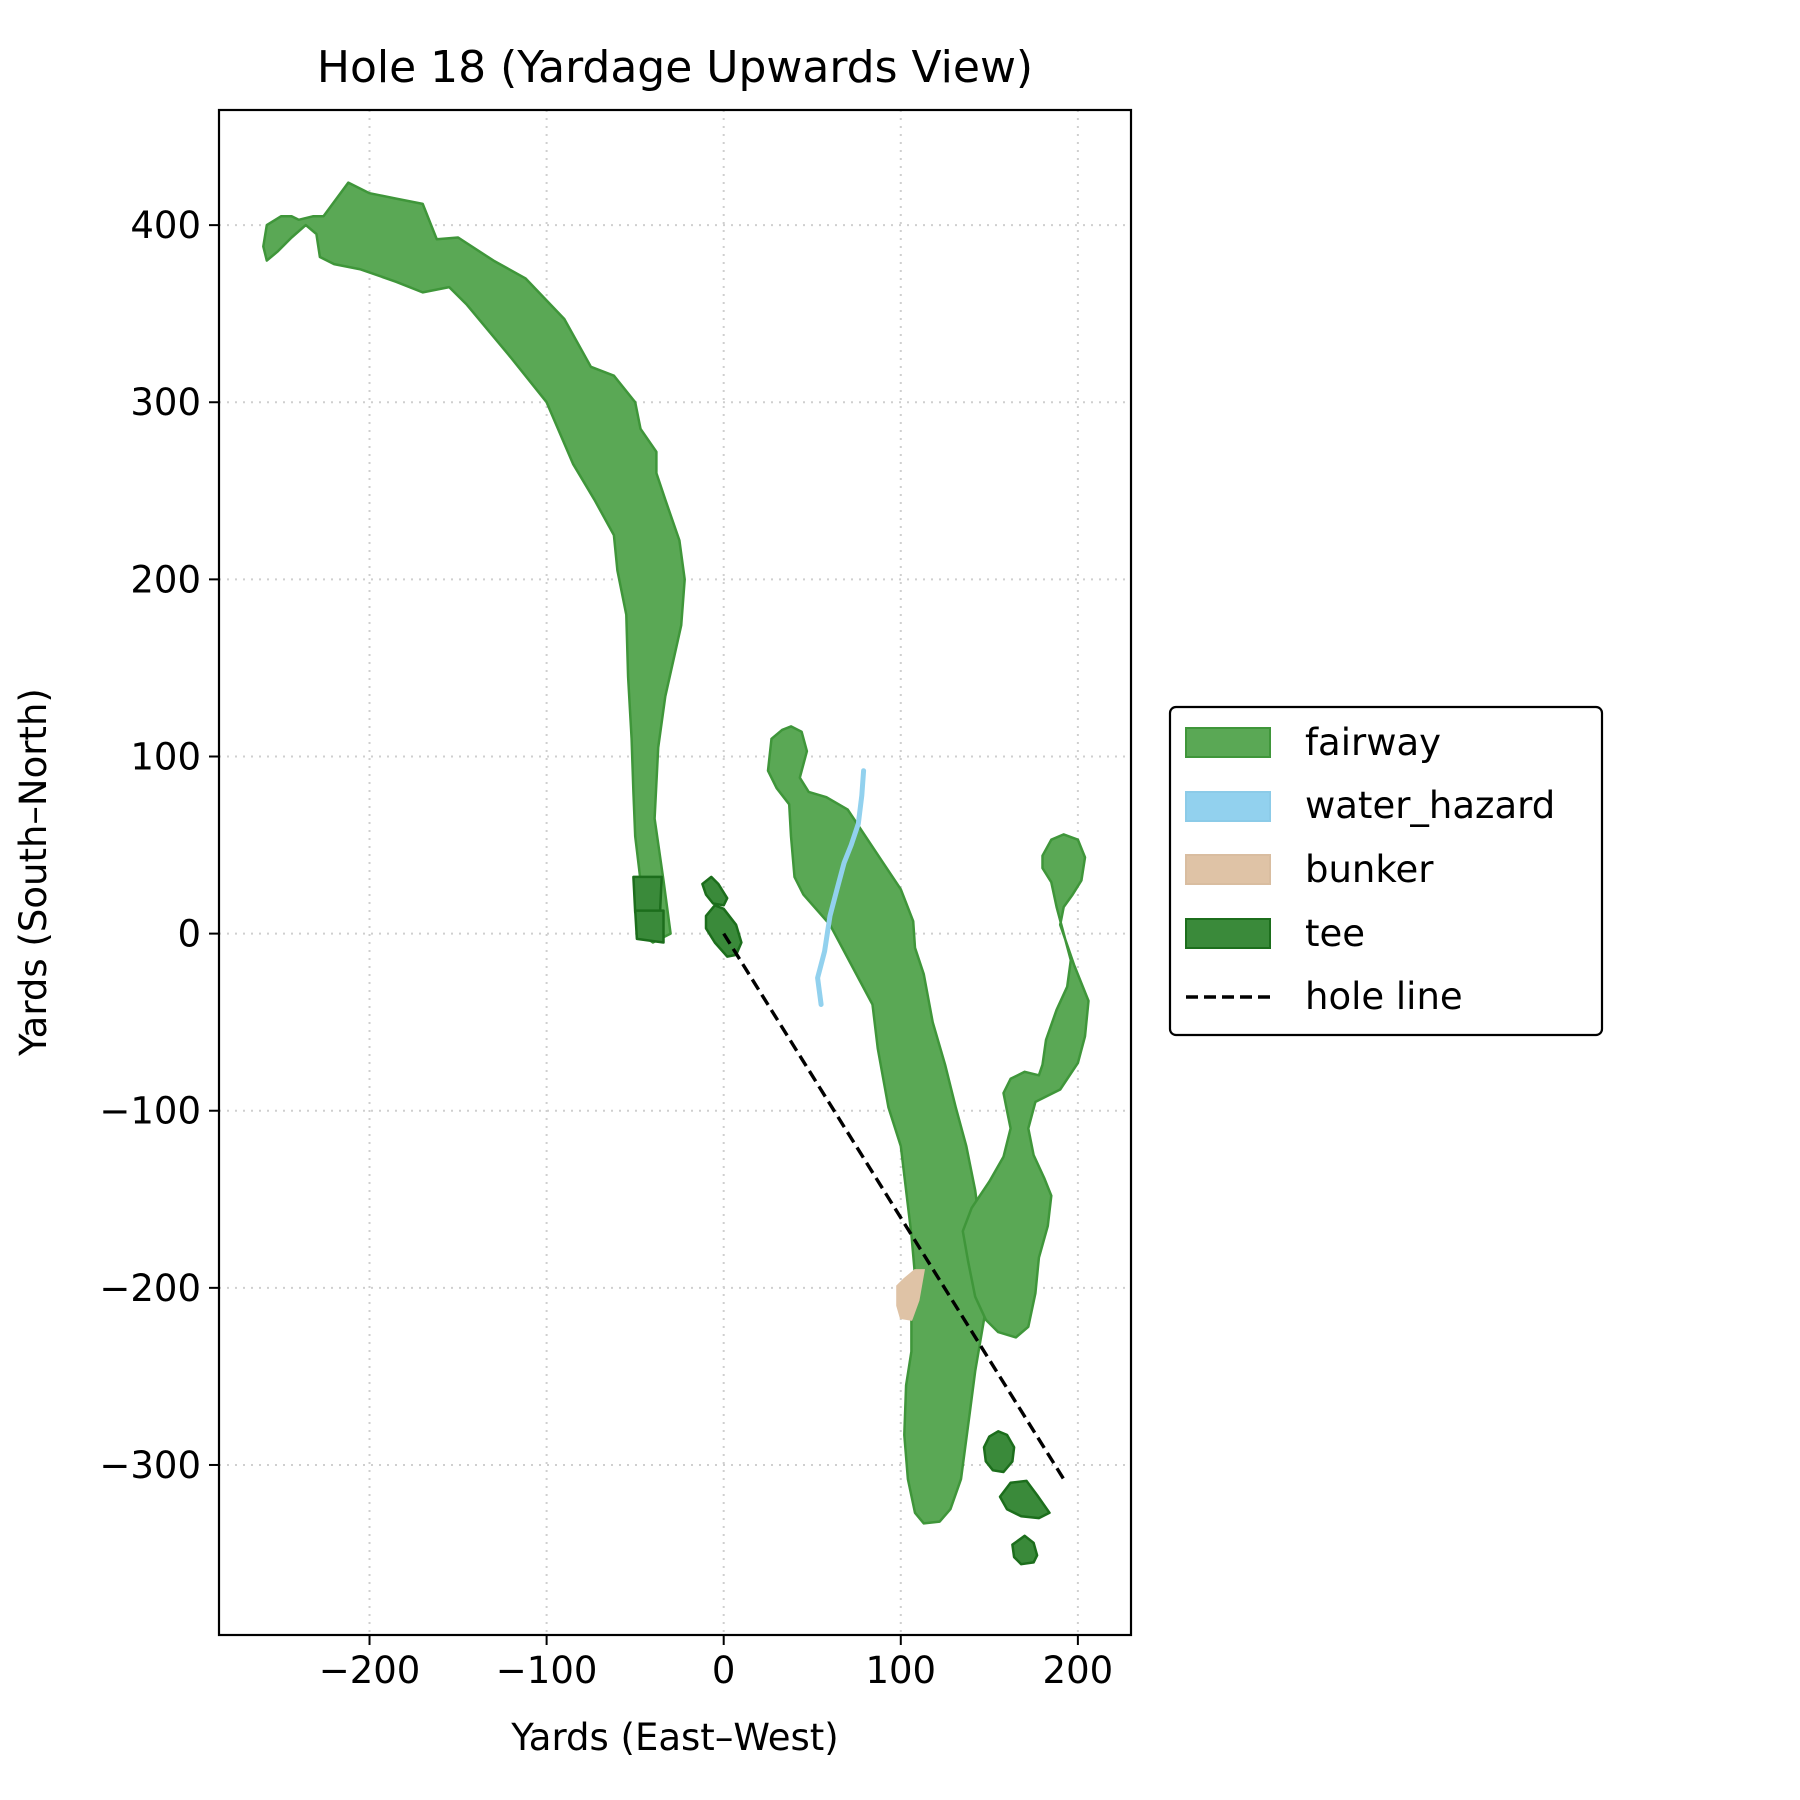  Describe the element at coordinates (674, 1737) in the screenshot. I see `x-axis-title: Yards (East–West)` at that location.